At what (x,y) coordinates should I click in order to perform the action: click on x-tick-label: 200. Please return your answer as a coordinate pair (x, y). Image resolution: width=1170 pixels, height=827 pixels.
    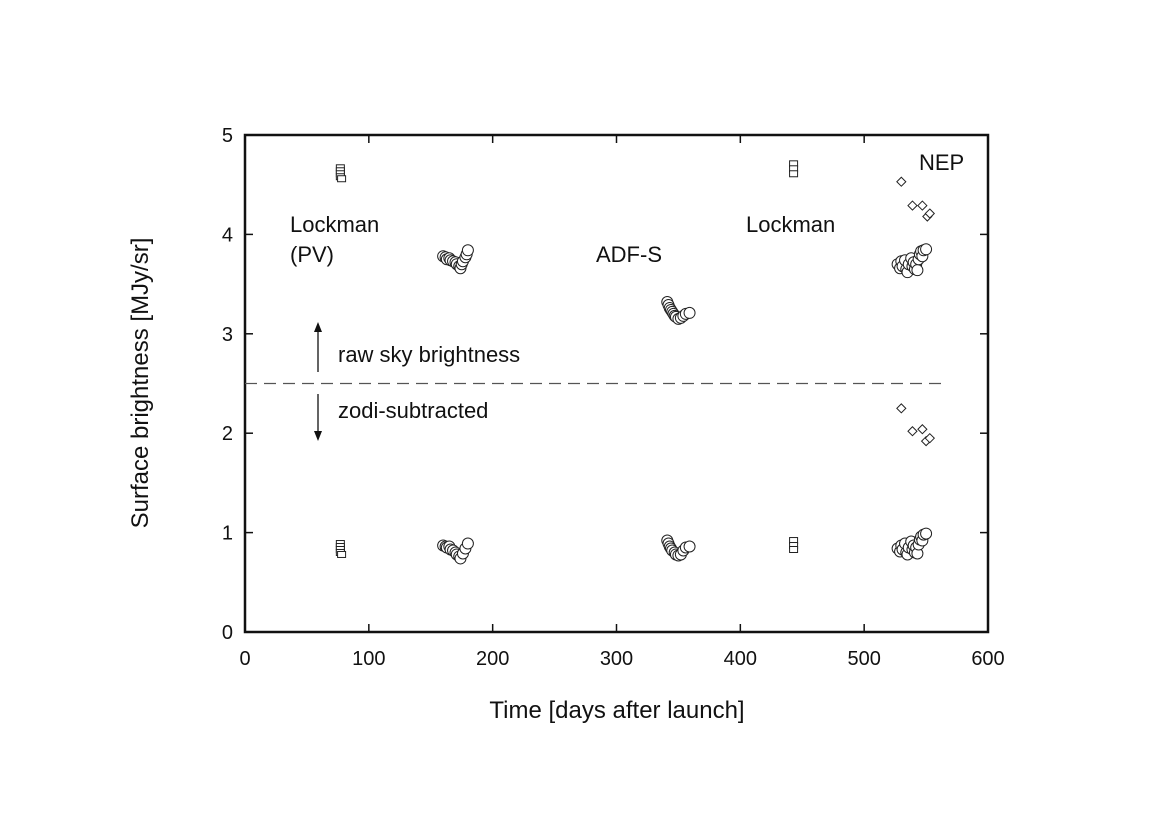
    Looking at the image, I should click on (492, 659).